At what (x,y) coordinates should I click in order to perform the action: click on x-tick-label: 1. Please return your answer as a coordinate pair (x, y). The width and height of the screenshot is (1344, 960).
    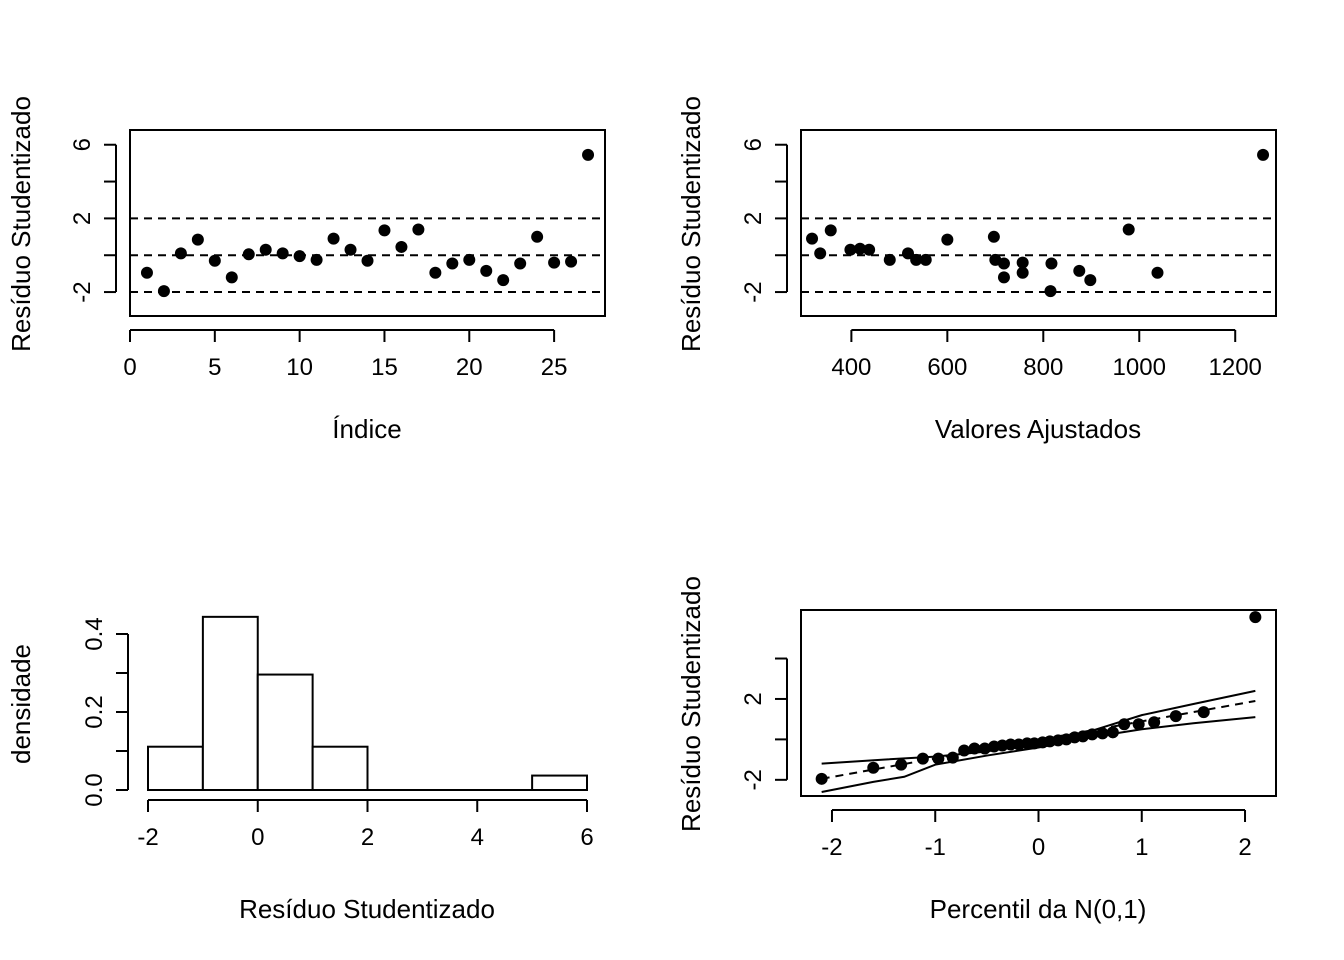
    Looking at the image, I should click on (1141, 847).